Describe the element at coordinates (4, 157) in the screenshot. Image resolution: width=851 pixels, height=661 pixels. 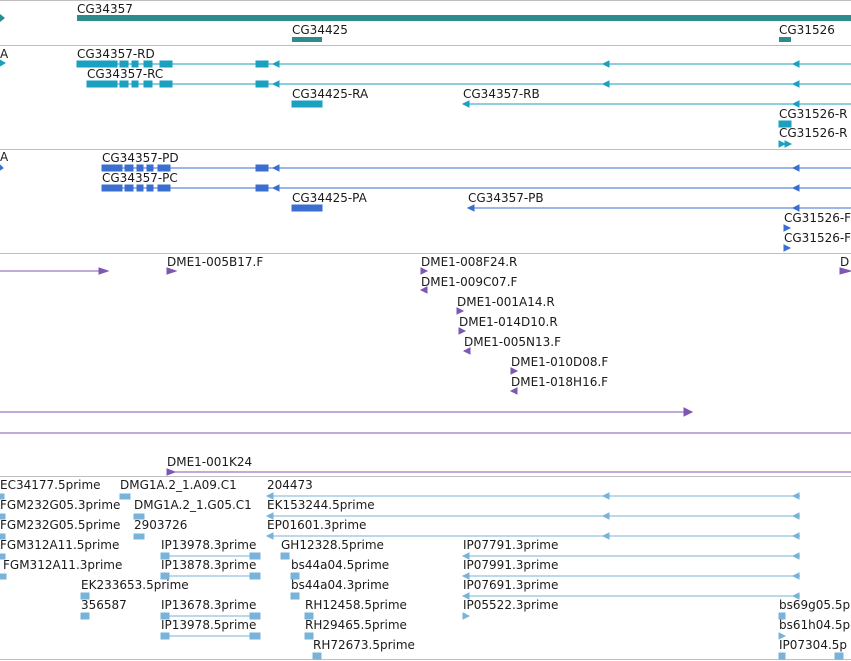
I see `protein-label: A` at that location.